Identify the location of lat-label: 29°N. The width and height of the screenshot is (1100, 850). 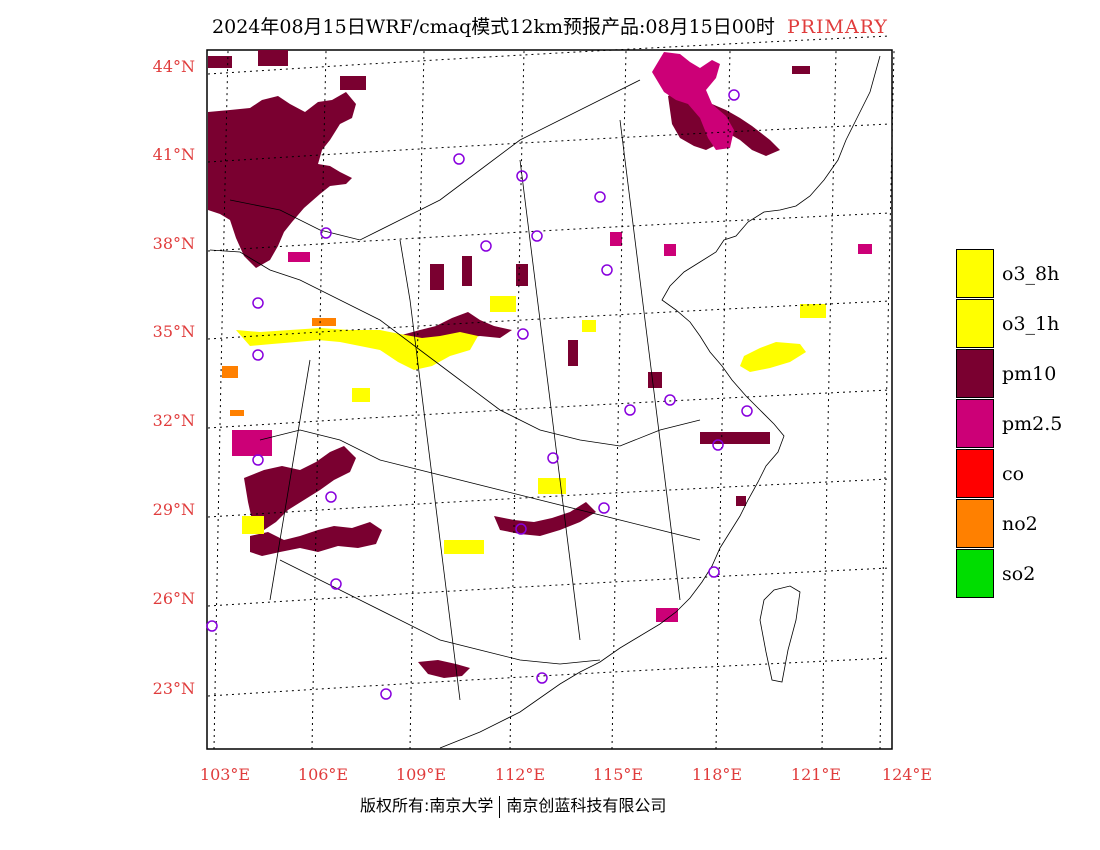
(174, 509).